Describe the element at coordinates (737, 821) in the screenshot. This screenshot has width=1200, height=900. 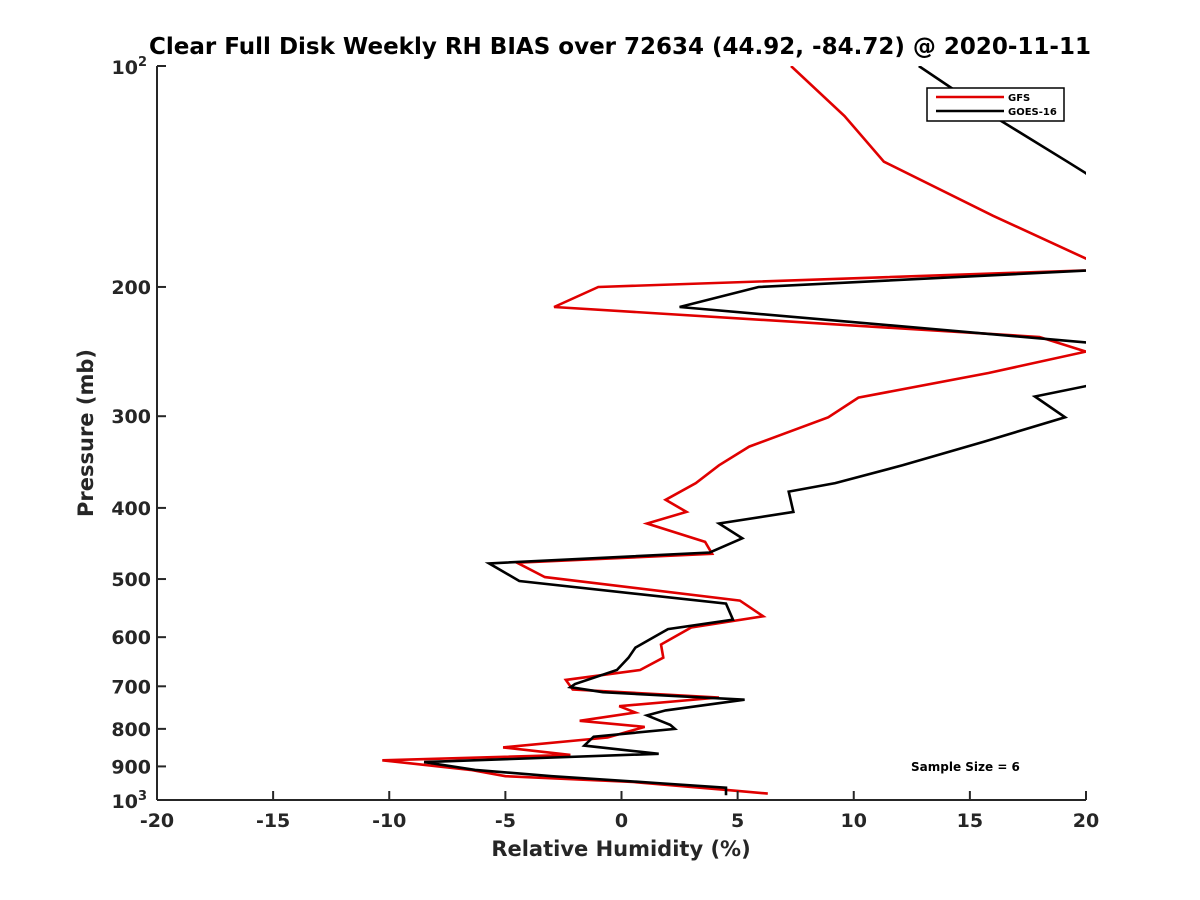
I see `x-tick-label: 5` at that location.